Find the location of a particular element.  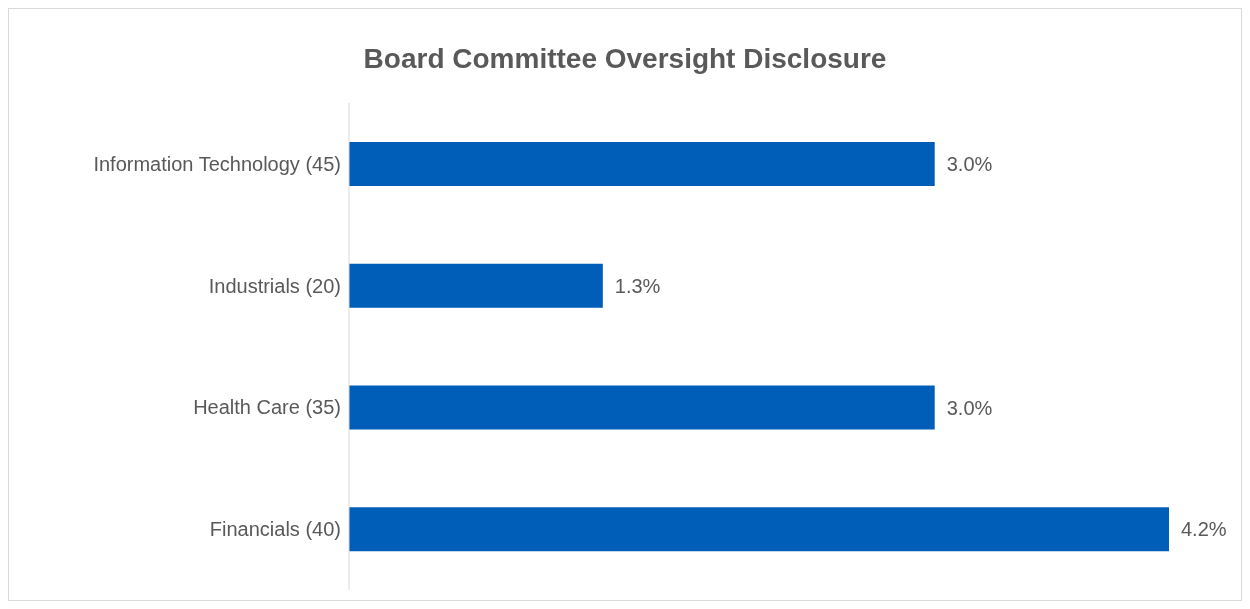

chart-title: Board Committee Oversight Disclosure is located at coordinates (625, 59).